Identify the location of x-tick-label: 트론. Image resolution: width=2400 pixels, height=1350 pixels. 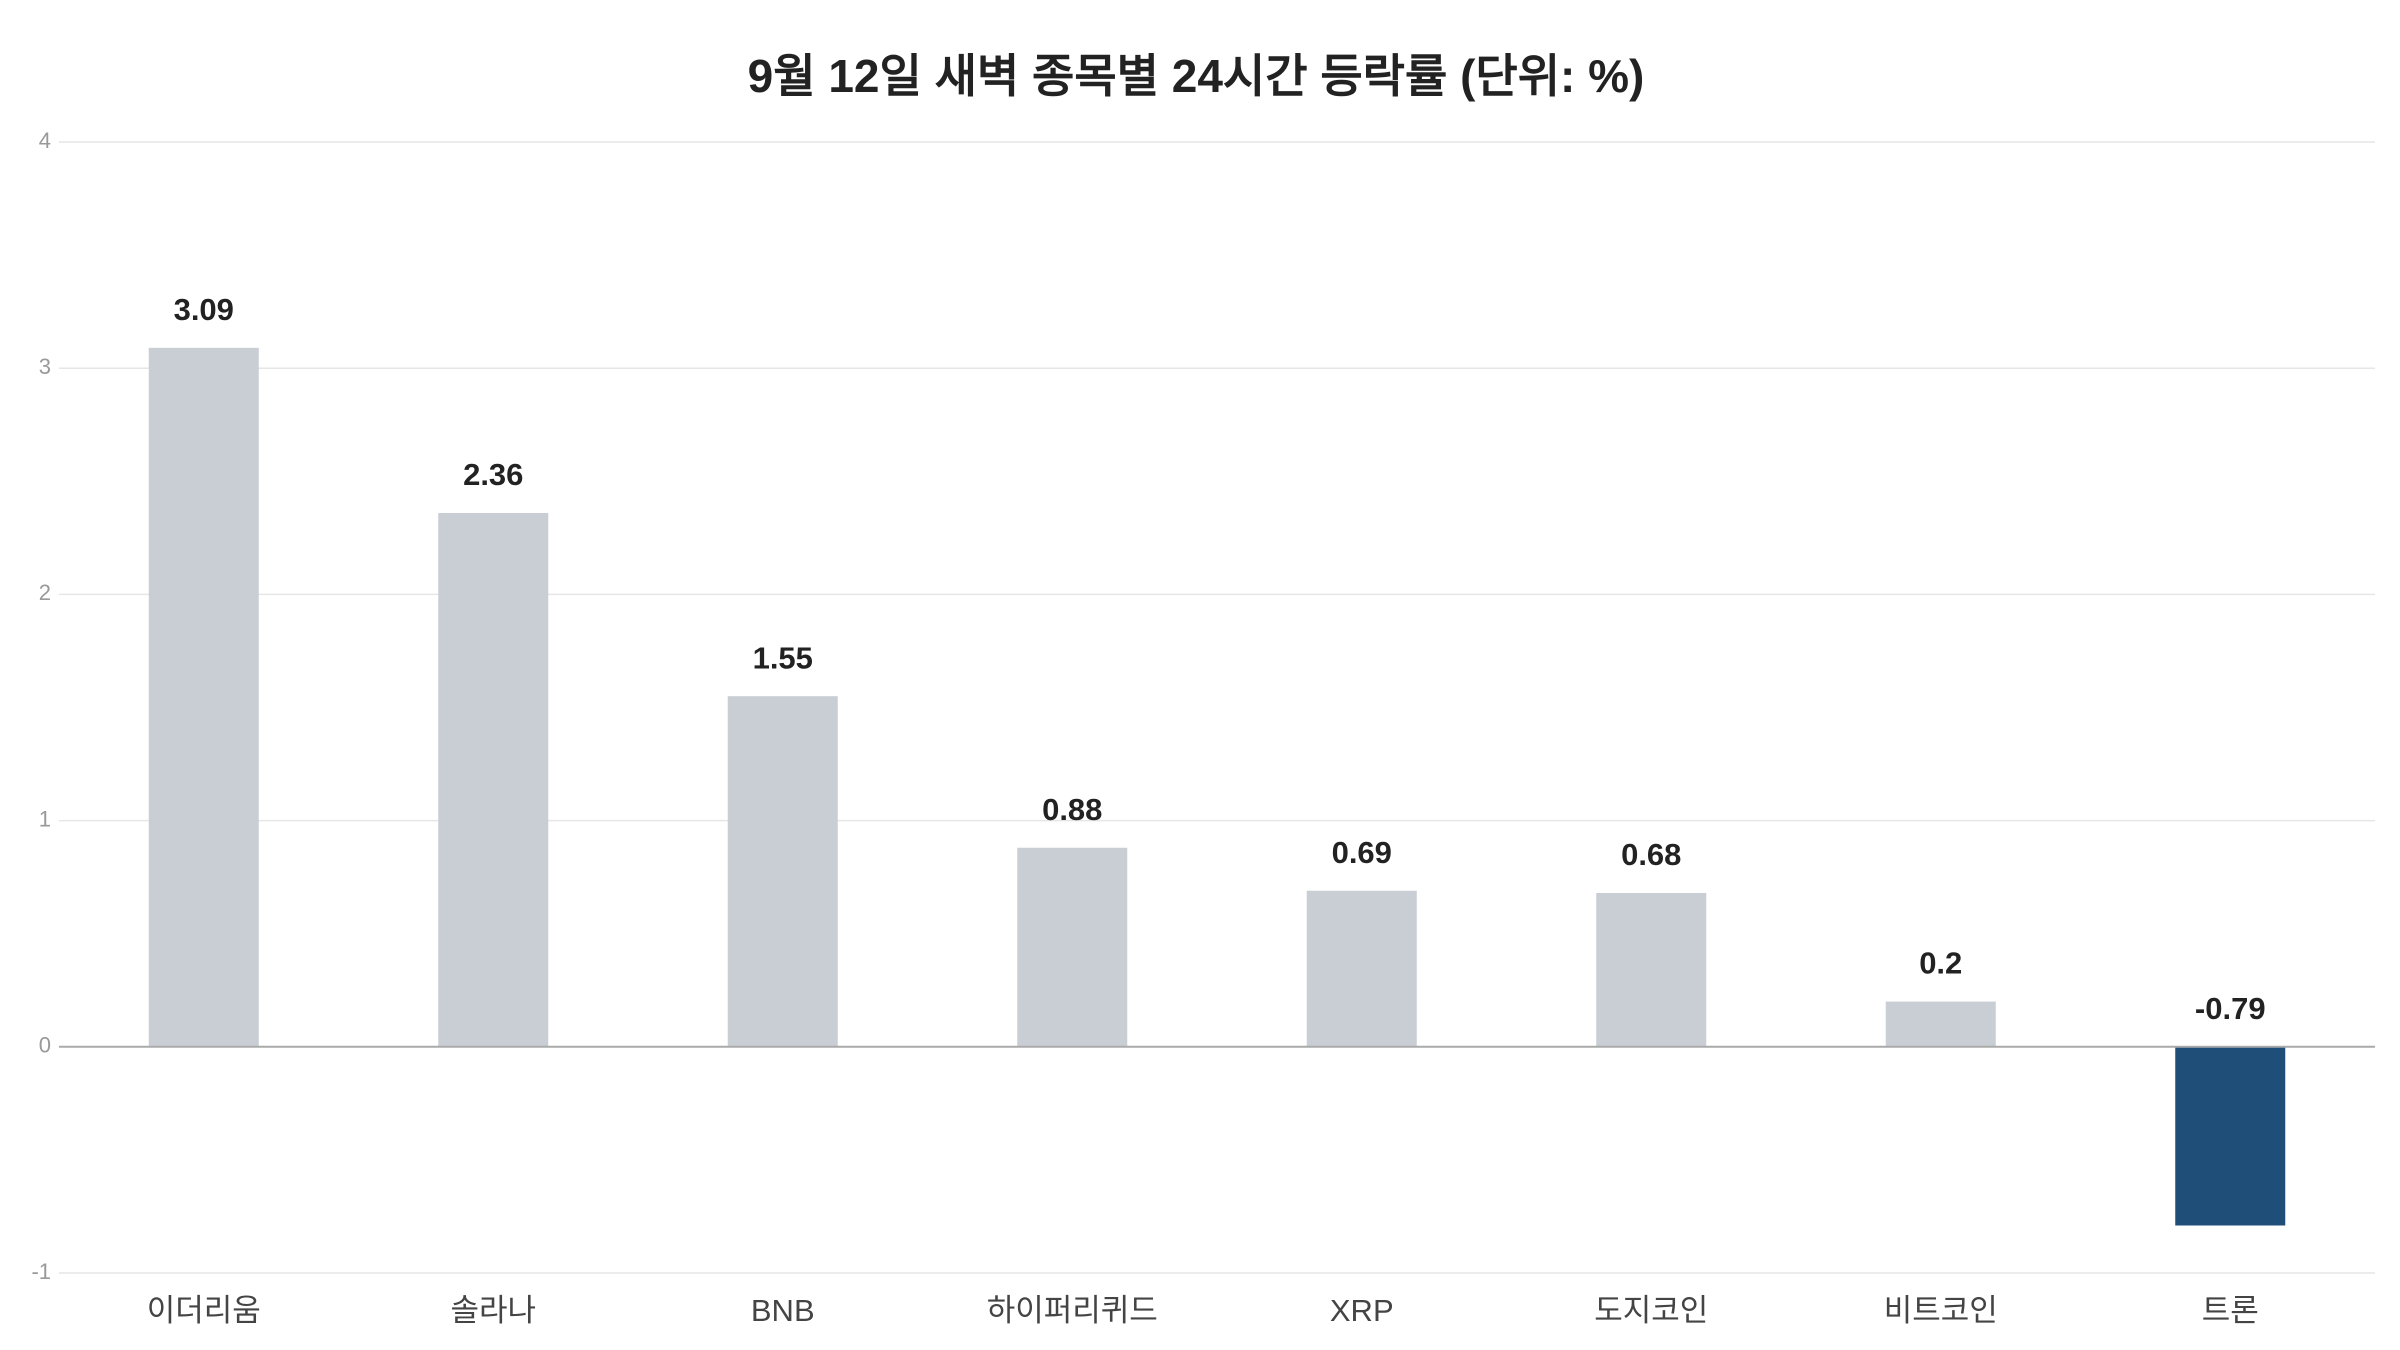
(2230, 1310).